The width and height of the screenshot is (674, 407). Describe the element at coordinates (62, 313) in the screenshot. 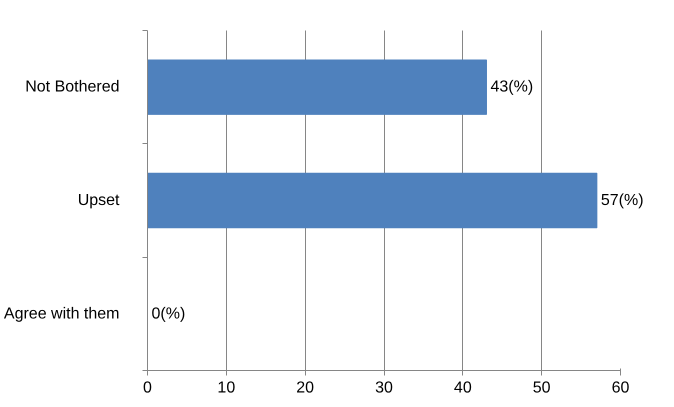

I see `y-tick-label: Agree with them` at that location.